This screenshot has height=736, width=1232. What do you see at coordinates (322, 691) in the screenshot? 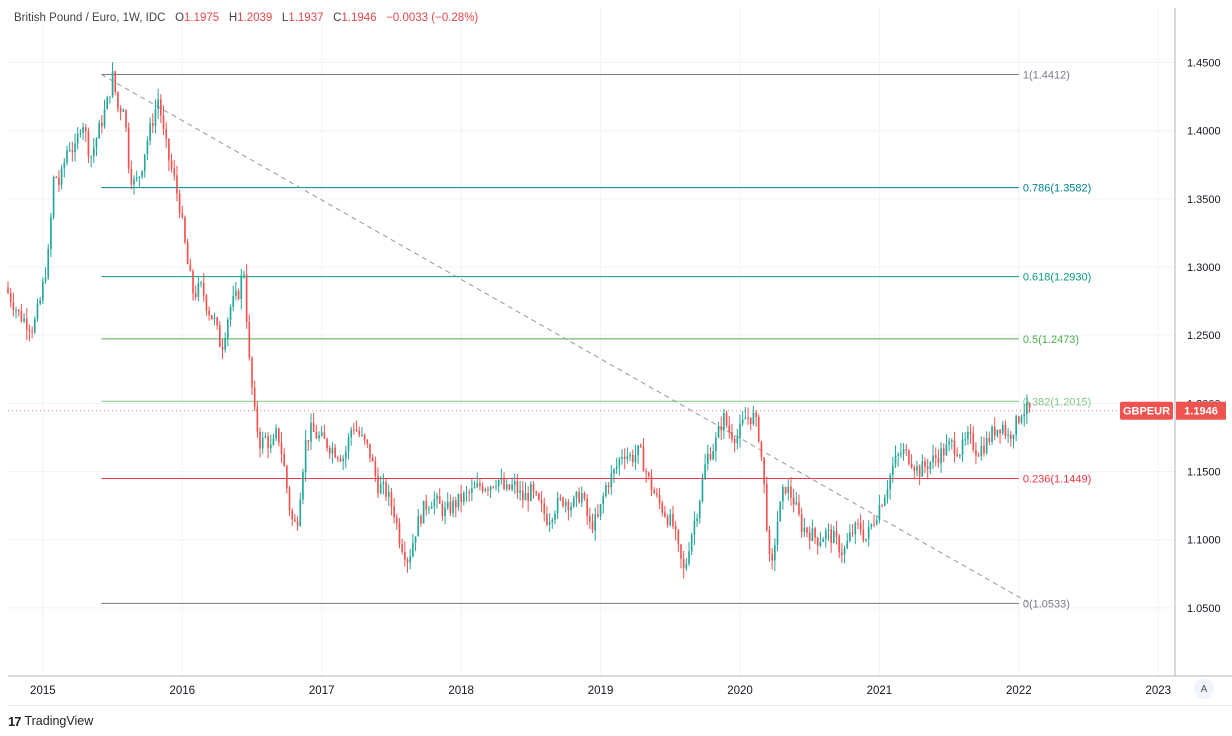
I see `x-tick-label: 2017` at bounding box center [322, 691].